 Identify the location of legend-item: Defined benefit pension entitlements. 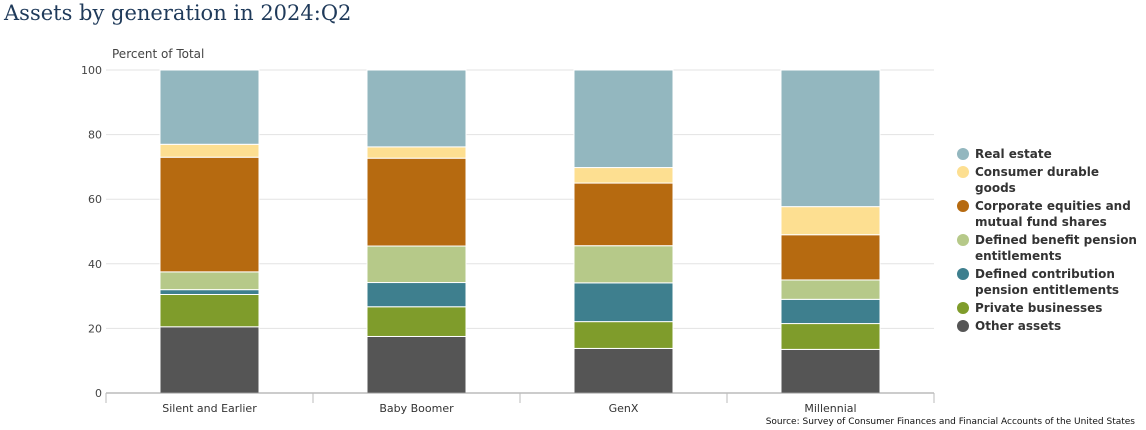
(1048, 248).